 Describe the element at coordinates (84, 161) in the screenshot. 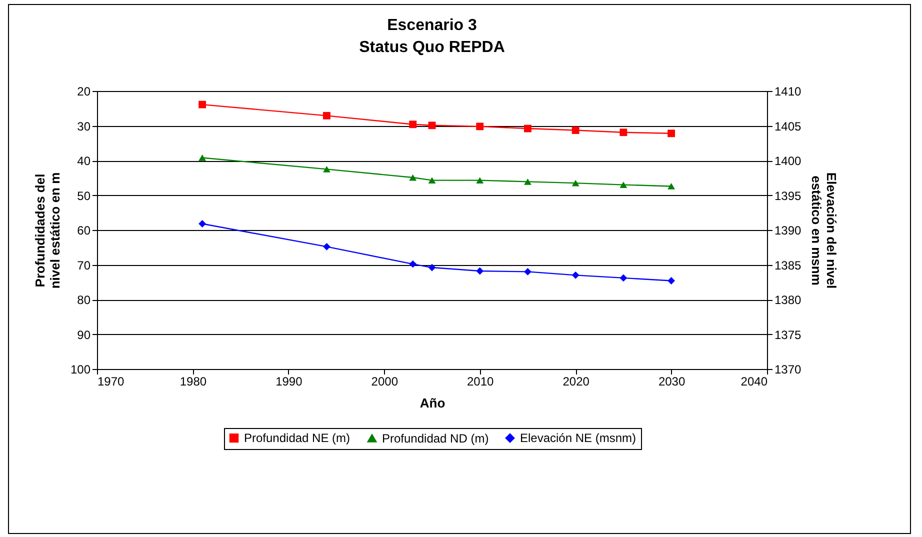

I see `y-tick-label: 40` at that location.